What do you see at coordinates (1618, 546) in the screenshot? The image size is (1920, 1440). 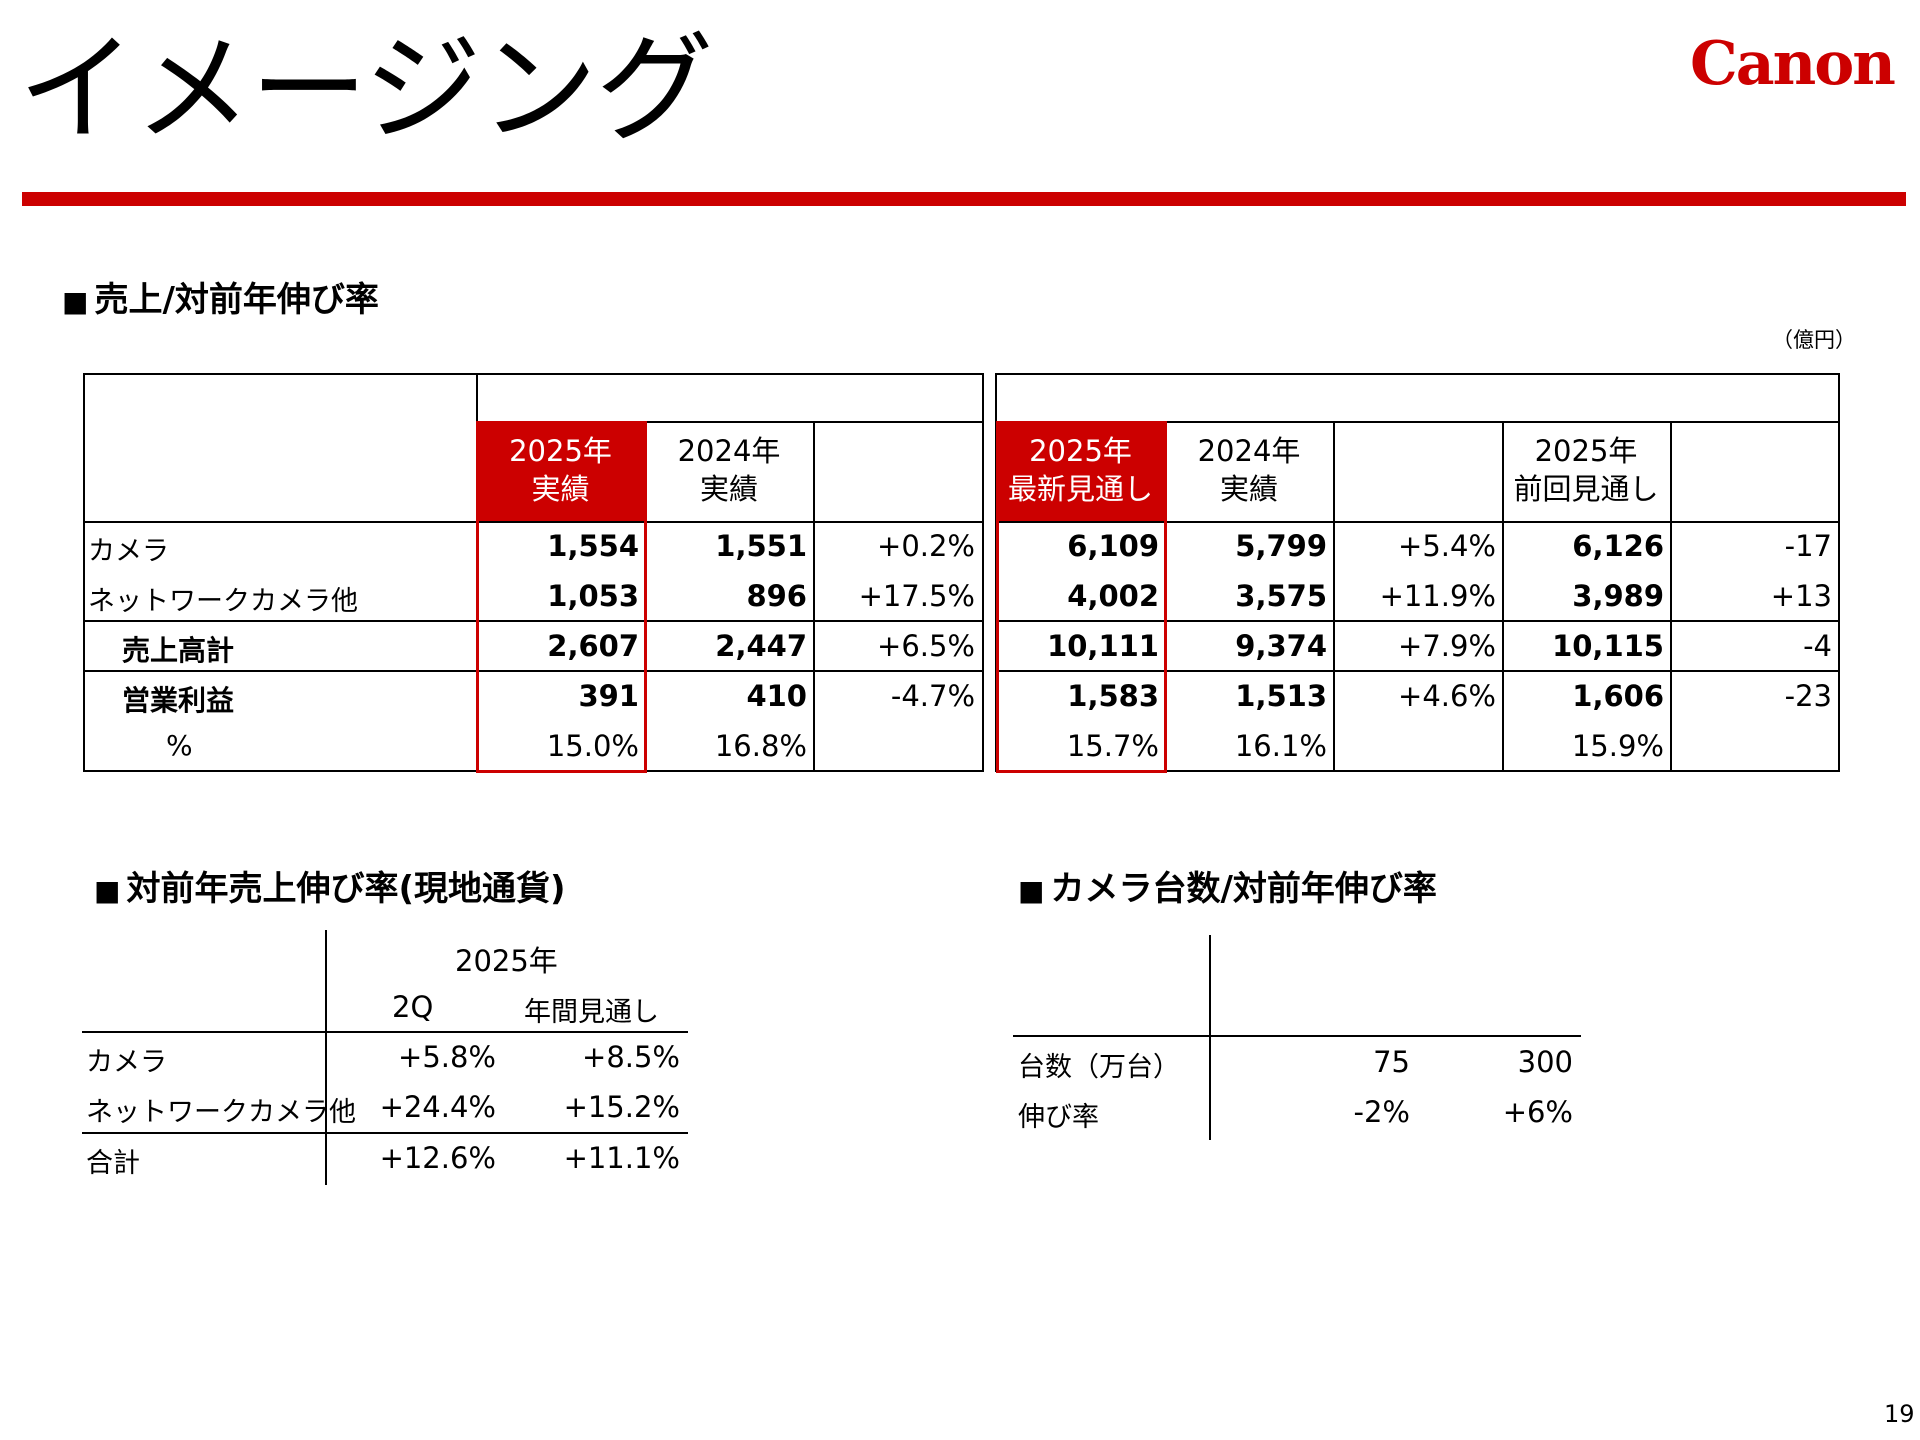 I see `cell: 6,126` at bounding box center [1618, 546].